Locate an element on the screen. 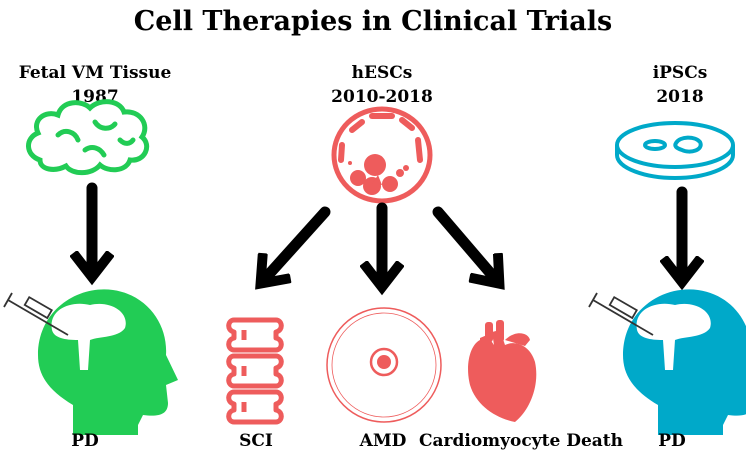  source-year-ipsc: 2018 is located at coordinates (679, 97).